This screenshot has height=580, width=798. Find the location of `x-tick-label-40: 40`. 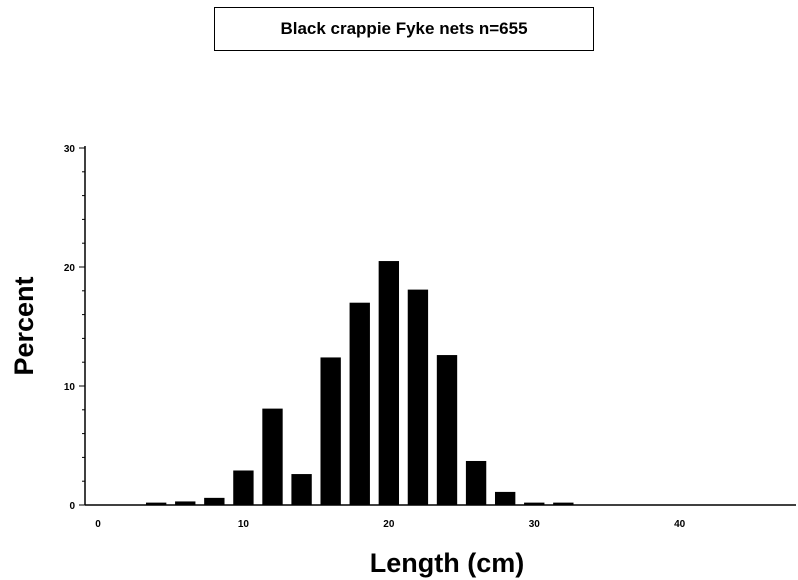

x-tick-label-40: 40 is located at coordinates (680, 524).